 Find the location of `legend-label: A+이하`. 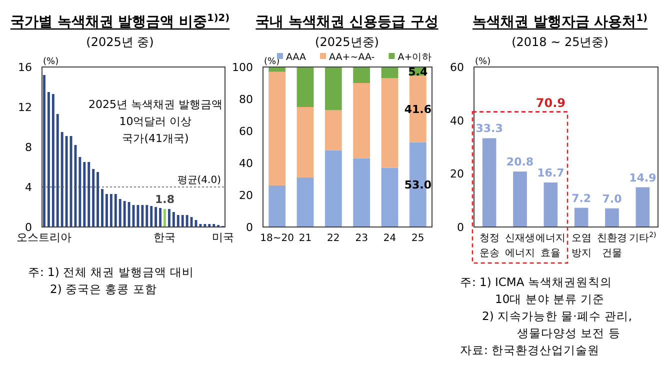

legend-label: A+이하 is located at coordinates (415, 57).